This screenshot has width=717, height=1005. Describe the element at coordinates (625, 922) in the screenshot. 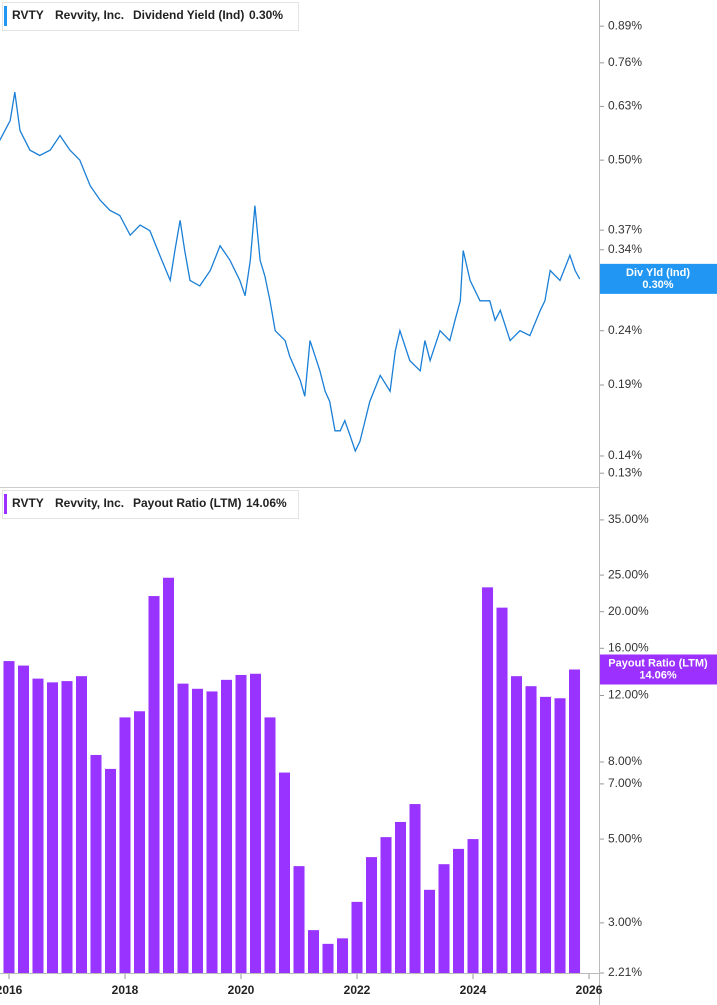

I see `y-tick-label: 3.00%` at that location.